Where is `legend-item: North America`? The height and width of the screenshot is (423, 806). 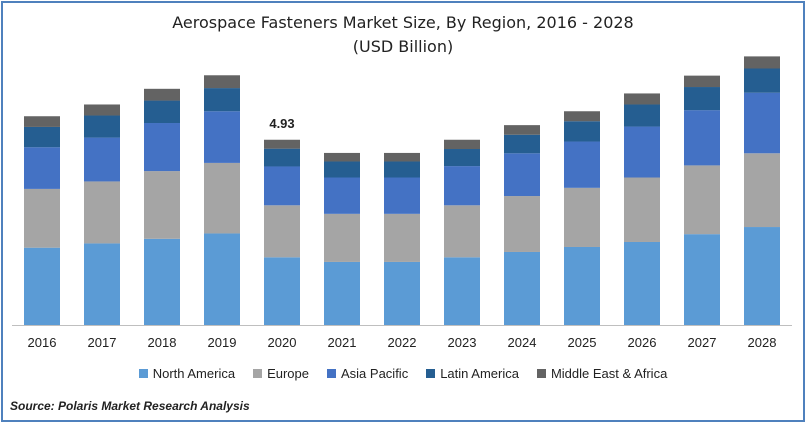
legend-item: North America is located at coordinates (187, 373).